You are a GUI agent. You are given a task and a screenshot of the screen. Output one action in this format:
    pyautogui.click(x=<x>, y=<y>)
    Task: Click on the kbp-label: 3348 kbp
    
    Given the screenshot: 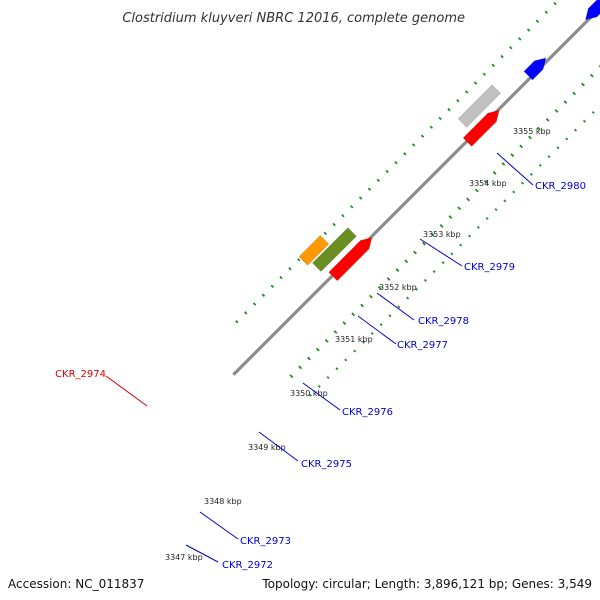 What is the action you would take?
    pyautogui.click(x=223, y=501)
    